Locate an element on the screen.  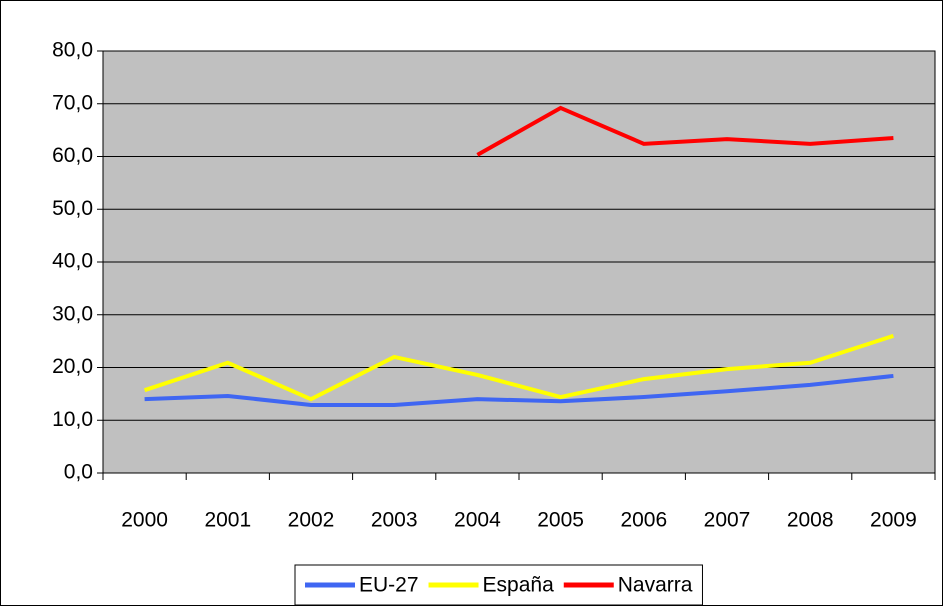
y-tick-label: 40,0 is located at coordinates (72, 261).